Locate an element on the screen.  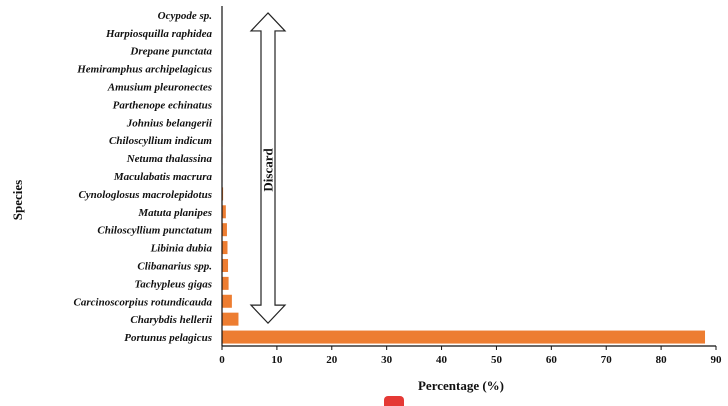
x-tick-label: 40 is located at coordinates (442, 360).